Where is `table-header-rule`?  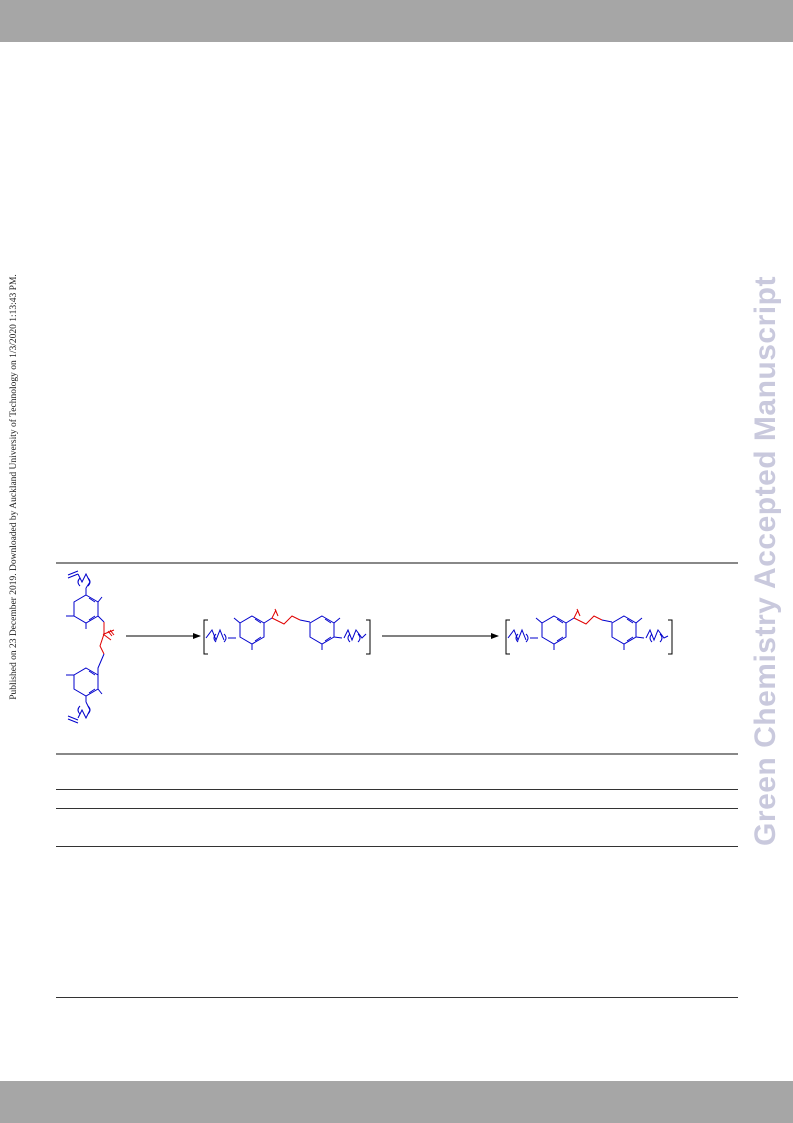
table-header-rule is located at coordinates (397, 808).